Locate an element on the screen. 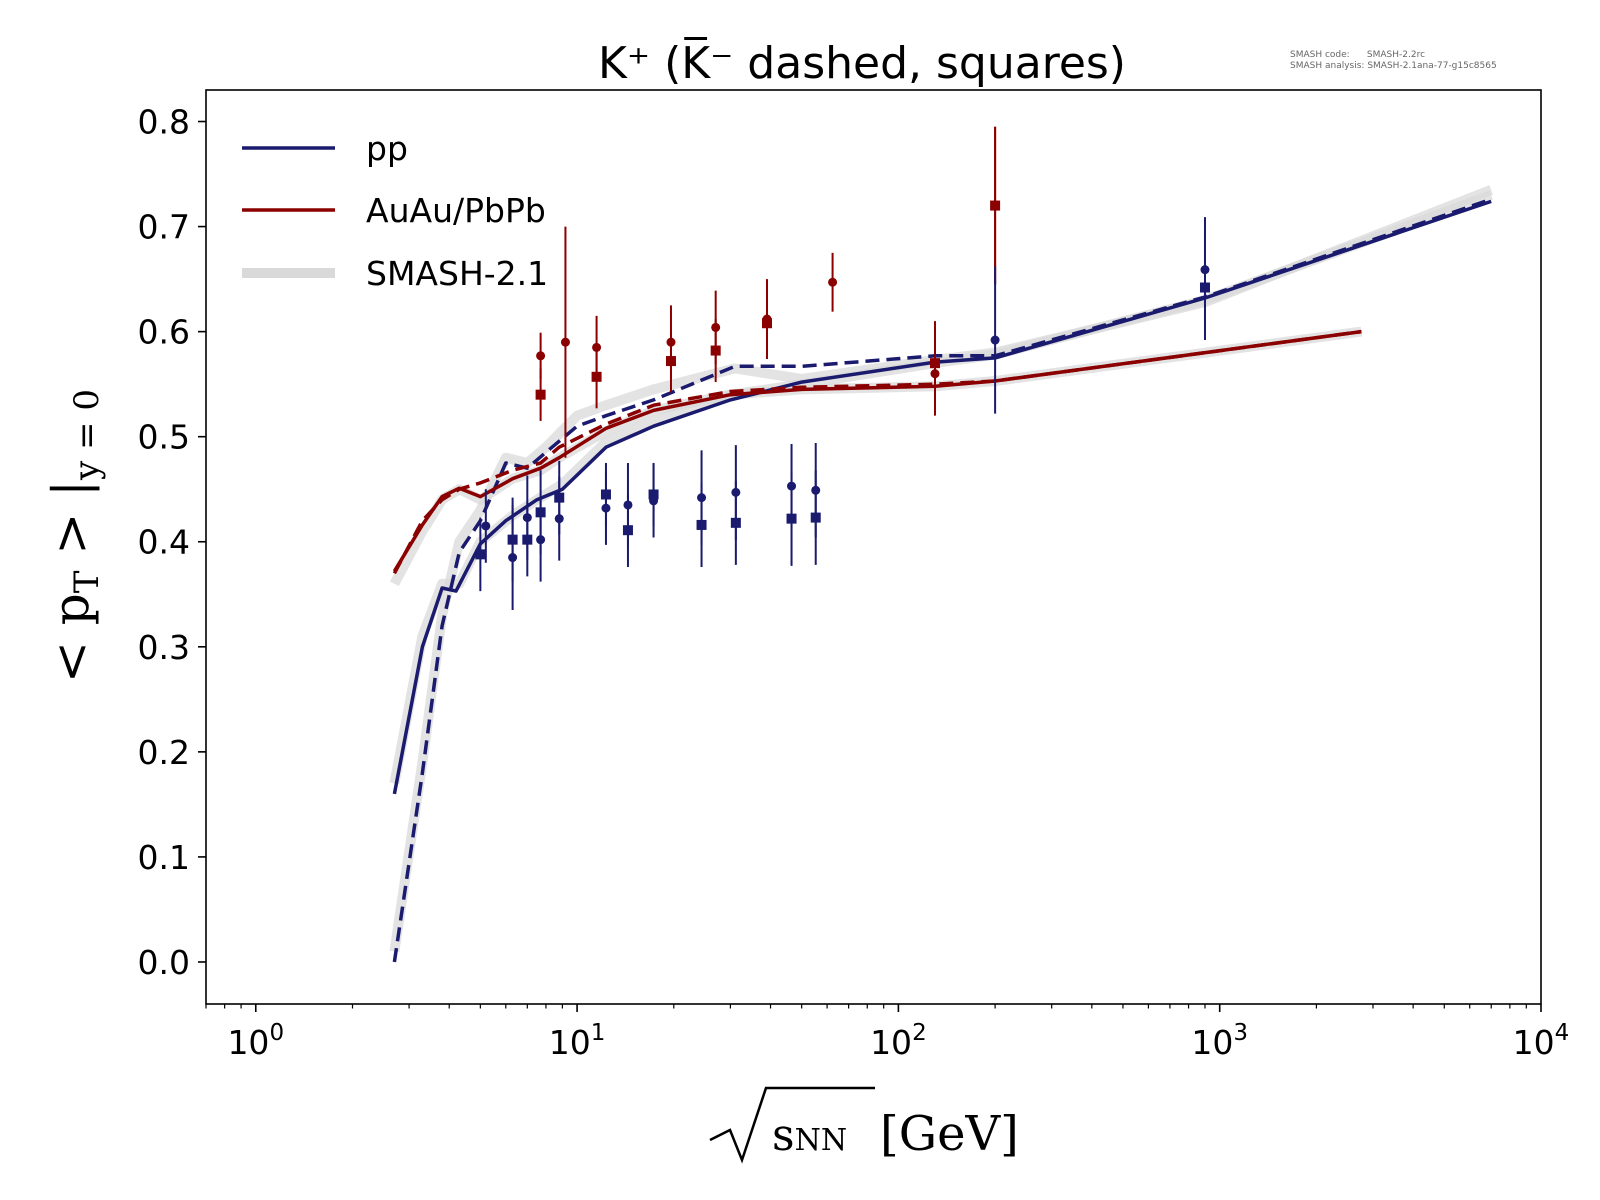 The height and width of the screenshot is (1200, 1600). y-tick-label: 0.1 is located at coordinates (164, 857).